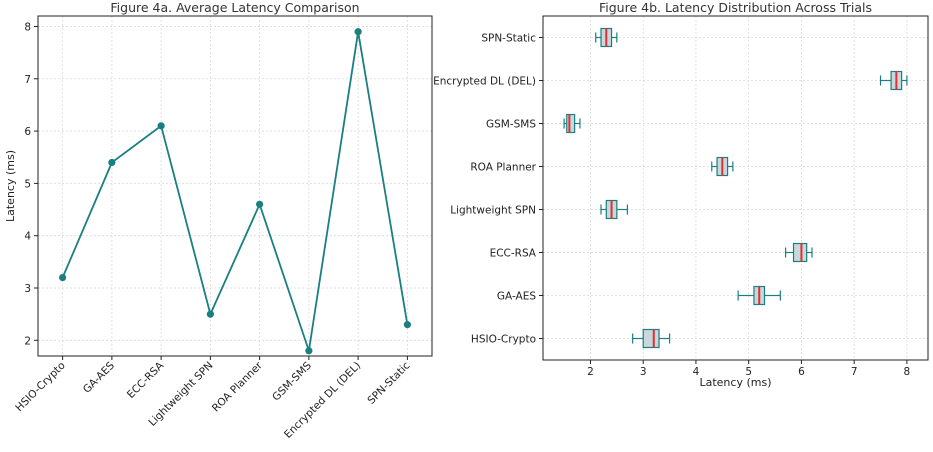 This screenshot has height=452, width=933. What do you see at coordinates (493, 211) in the screenshot?
I see `chart-b-y-tick-label: Lightweight SPN` at bounding box center [493, 211].